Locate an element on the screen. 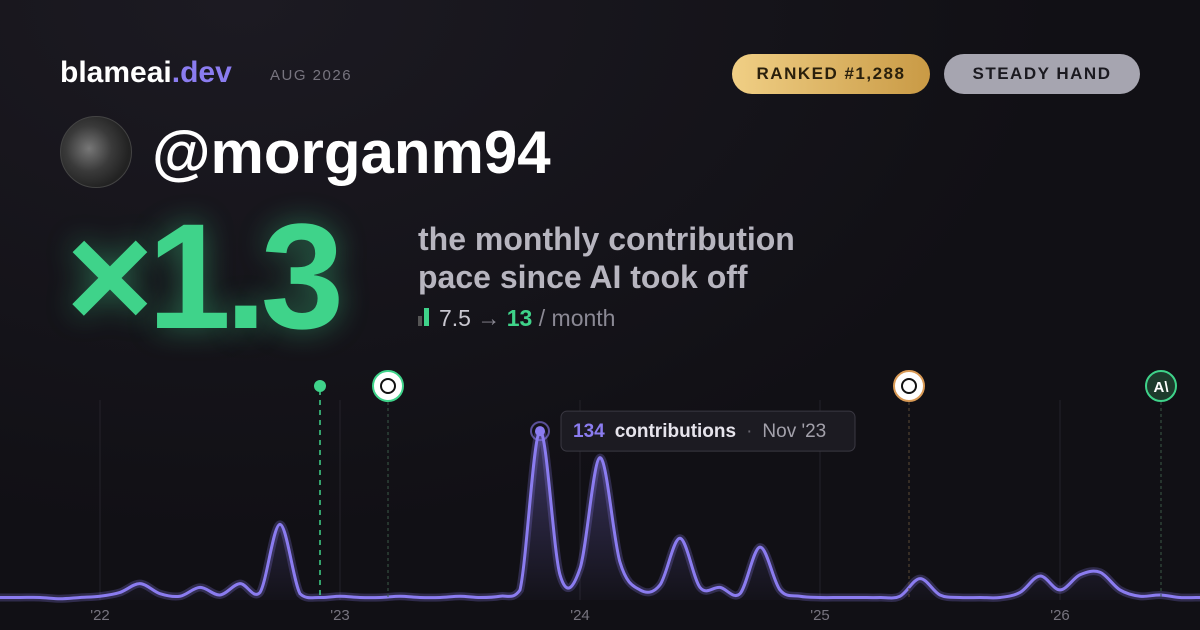 The image size is (1200, 630). peak-point is located at coordinates (540, 431).